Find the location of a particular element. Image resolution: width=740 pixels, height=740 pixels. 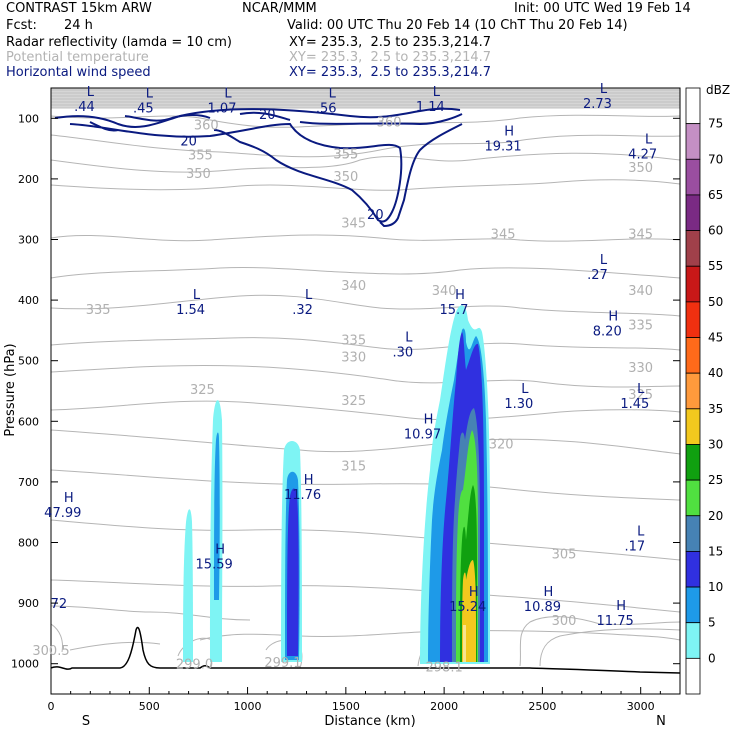

high-low-value: 11.76 is located at coordinates (302, 495).